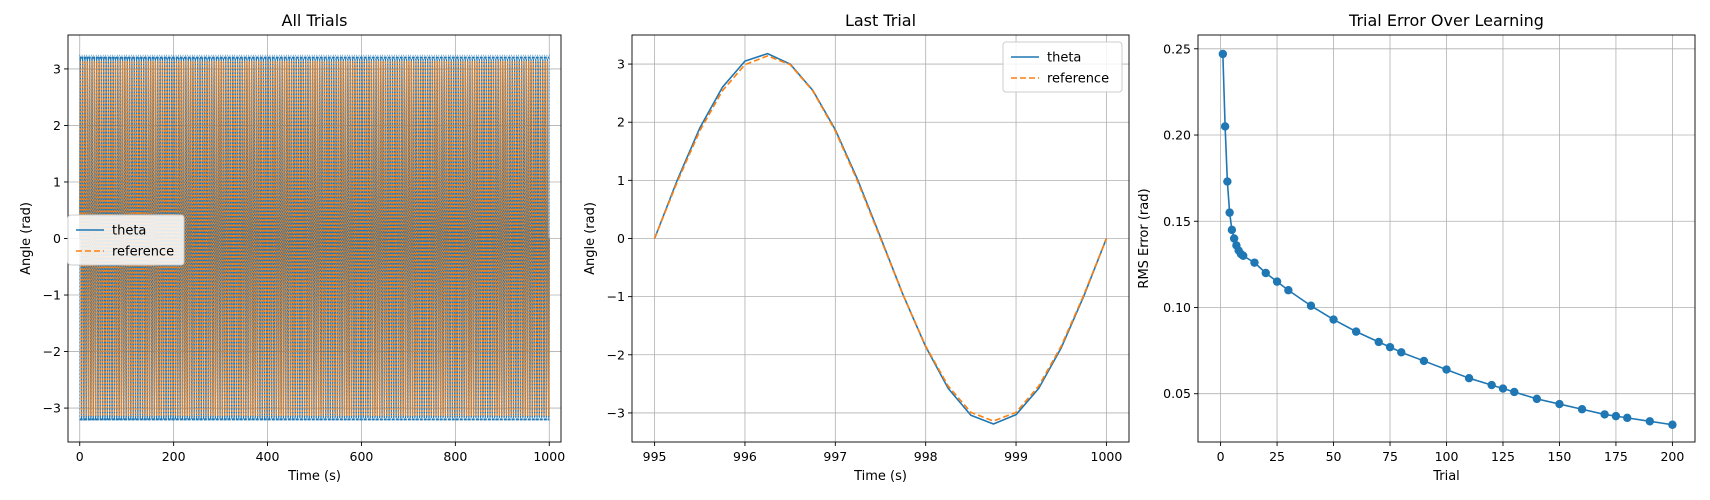 The height and width of the screenshot is (500, 1710). What do you see at coordinates (1177, 221) in the screenshot?
I see `y-tick-label: 0.15` at bounding box center [1177, 221].